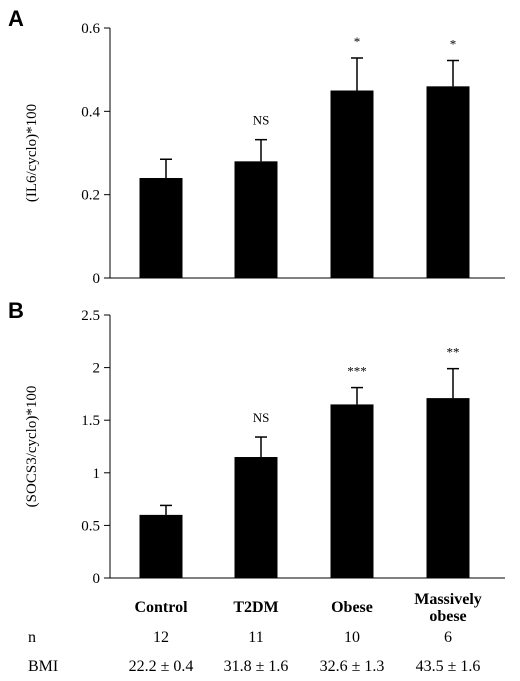 The width and height of the screenshot is (520, 681). Describe the element at coordinates (256, 666) in the screenshot. I see `table-cell: 31.8 ± 1.6` at that location.